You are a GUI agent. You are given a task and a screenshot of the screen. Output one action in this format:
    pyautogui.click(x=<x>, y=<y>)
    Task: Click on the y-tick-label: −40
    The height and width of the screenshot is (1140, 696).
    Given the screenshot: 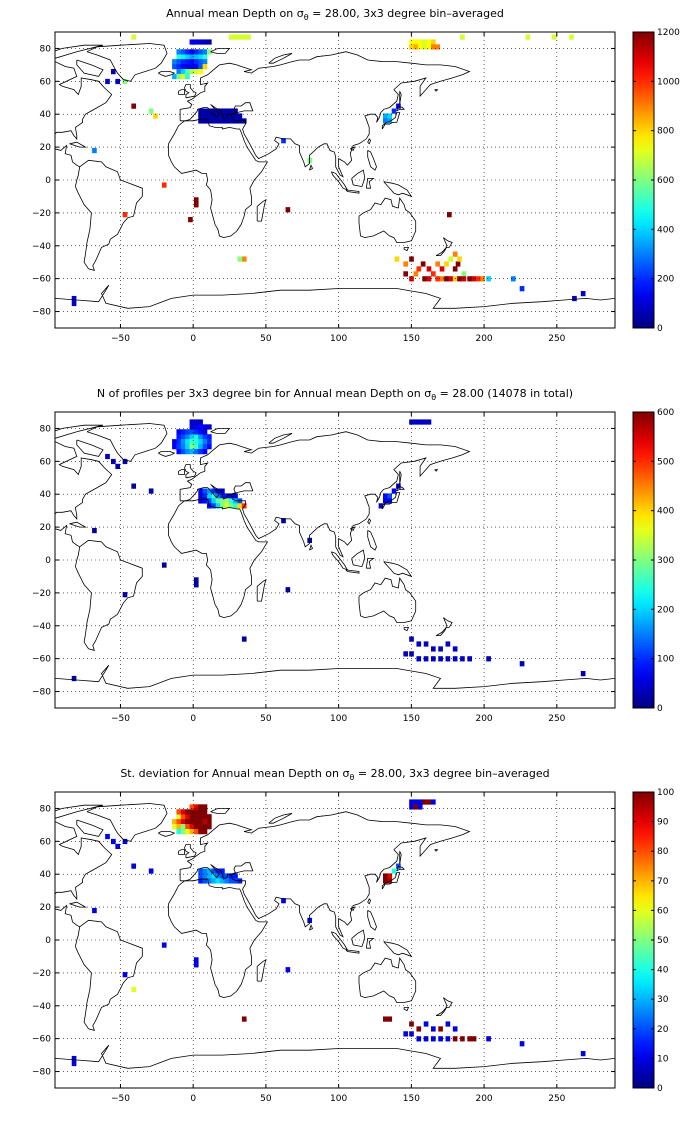 What is the action you would take?
    pyautogui.click(x=41, y=1007)
    